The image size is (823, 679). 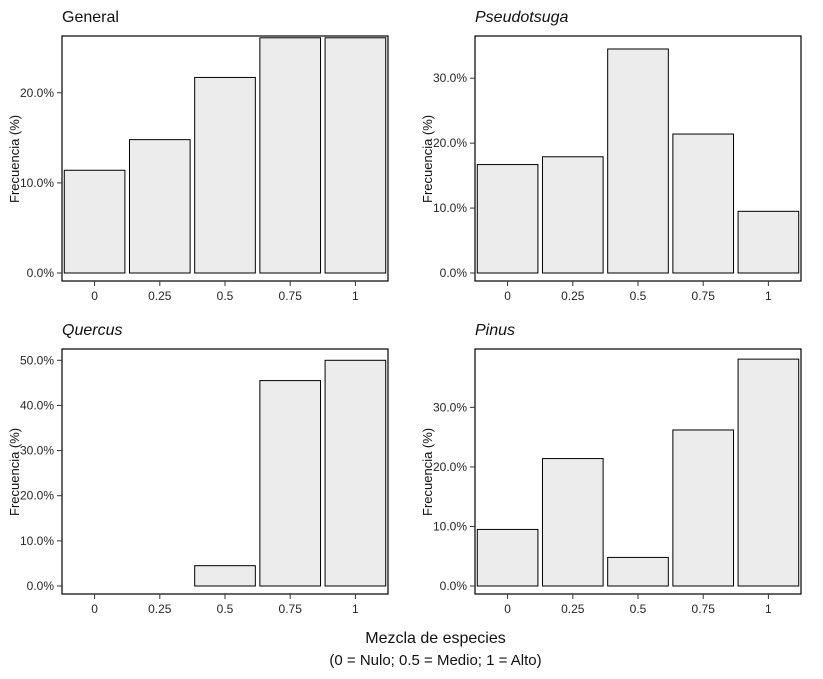 What do you see at coordinates (435, 638) in the screenshot?
I see `x-axis-title: Mezcla de especies` at bounding box center [435, 638].